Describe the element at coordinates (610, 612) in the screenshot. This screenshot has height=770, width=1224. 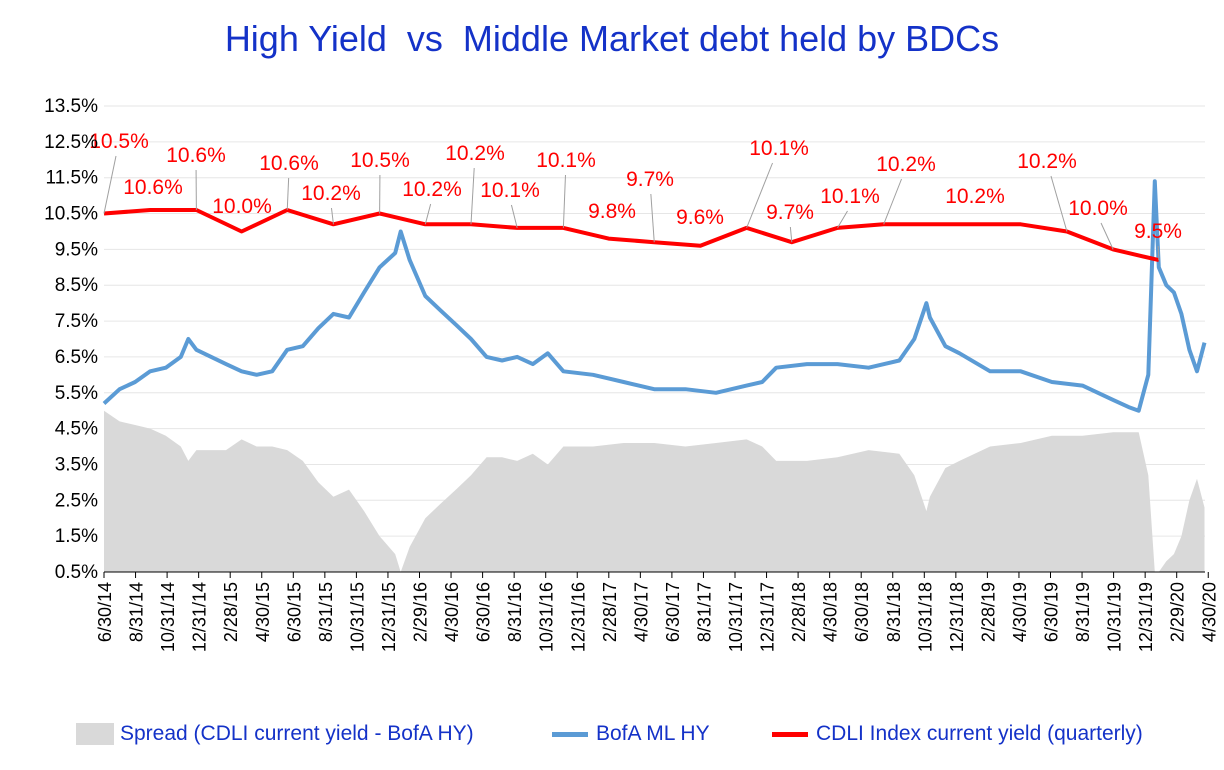
I see `x-tick-label: 2/28/17` at that location.